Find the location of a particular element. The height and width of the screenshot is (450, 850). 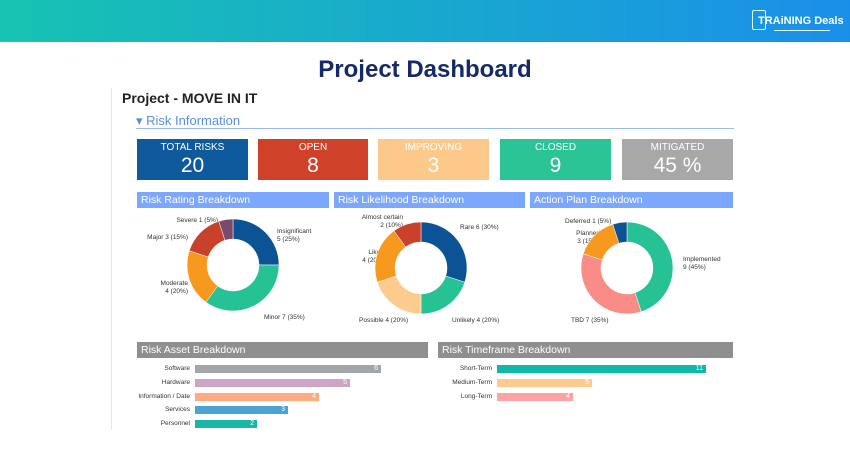

donut-slice-almost-certain is located at coordinates (407, 234).